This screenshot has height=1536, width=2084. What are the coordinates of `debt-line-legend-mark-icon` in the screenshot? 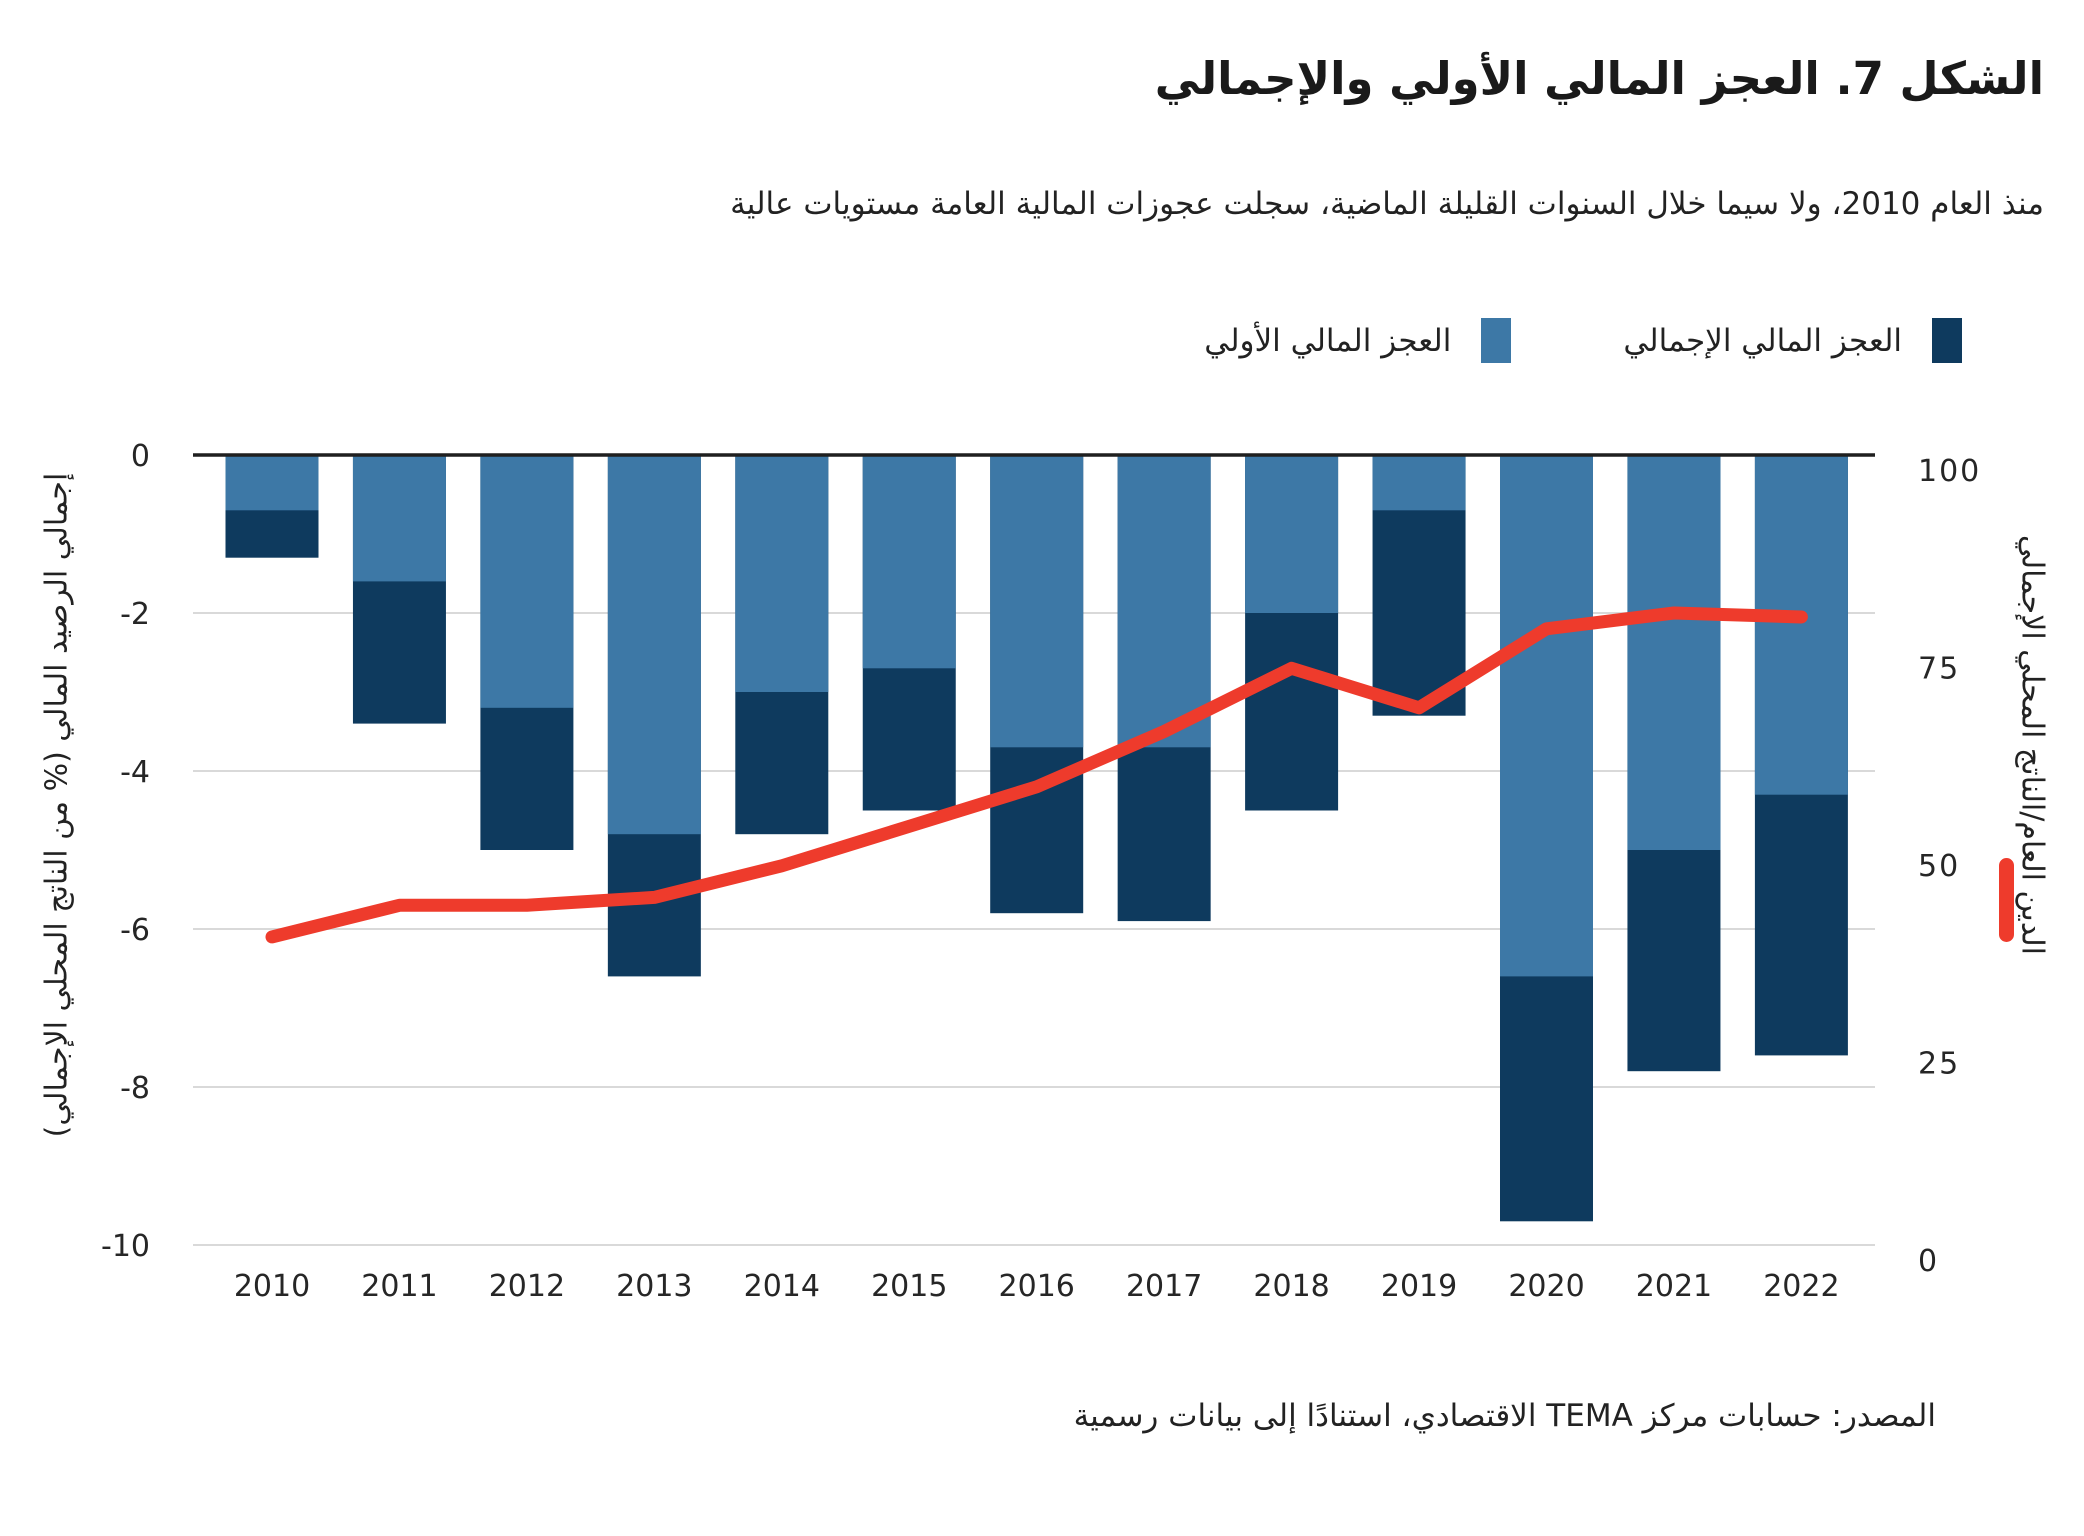 It's located at (2006, 900).